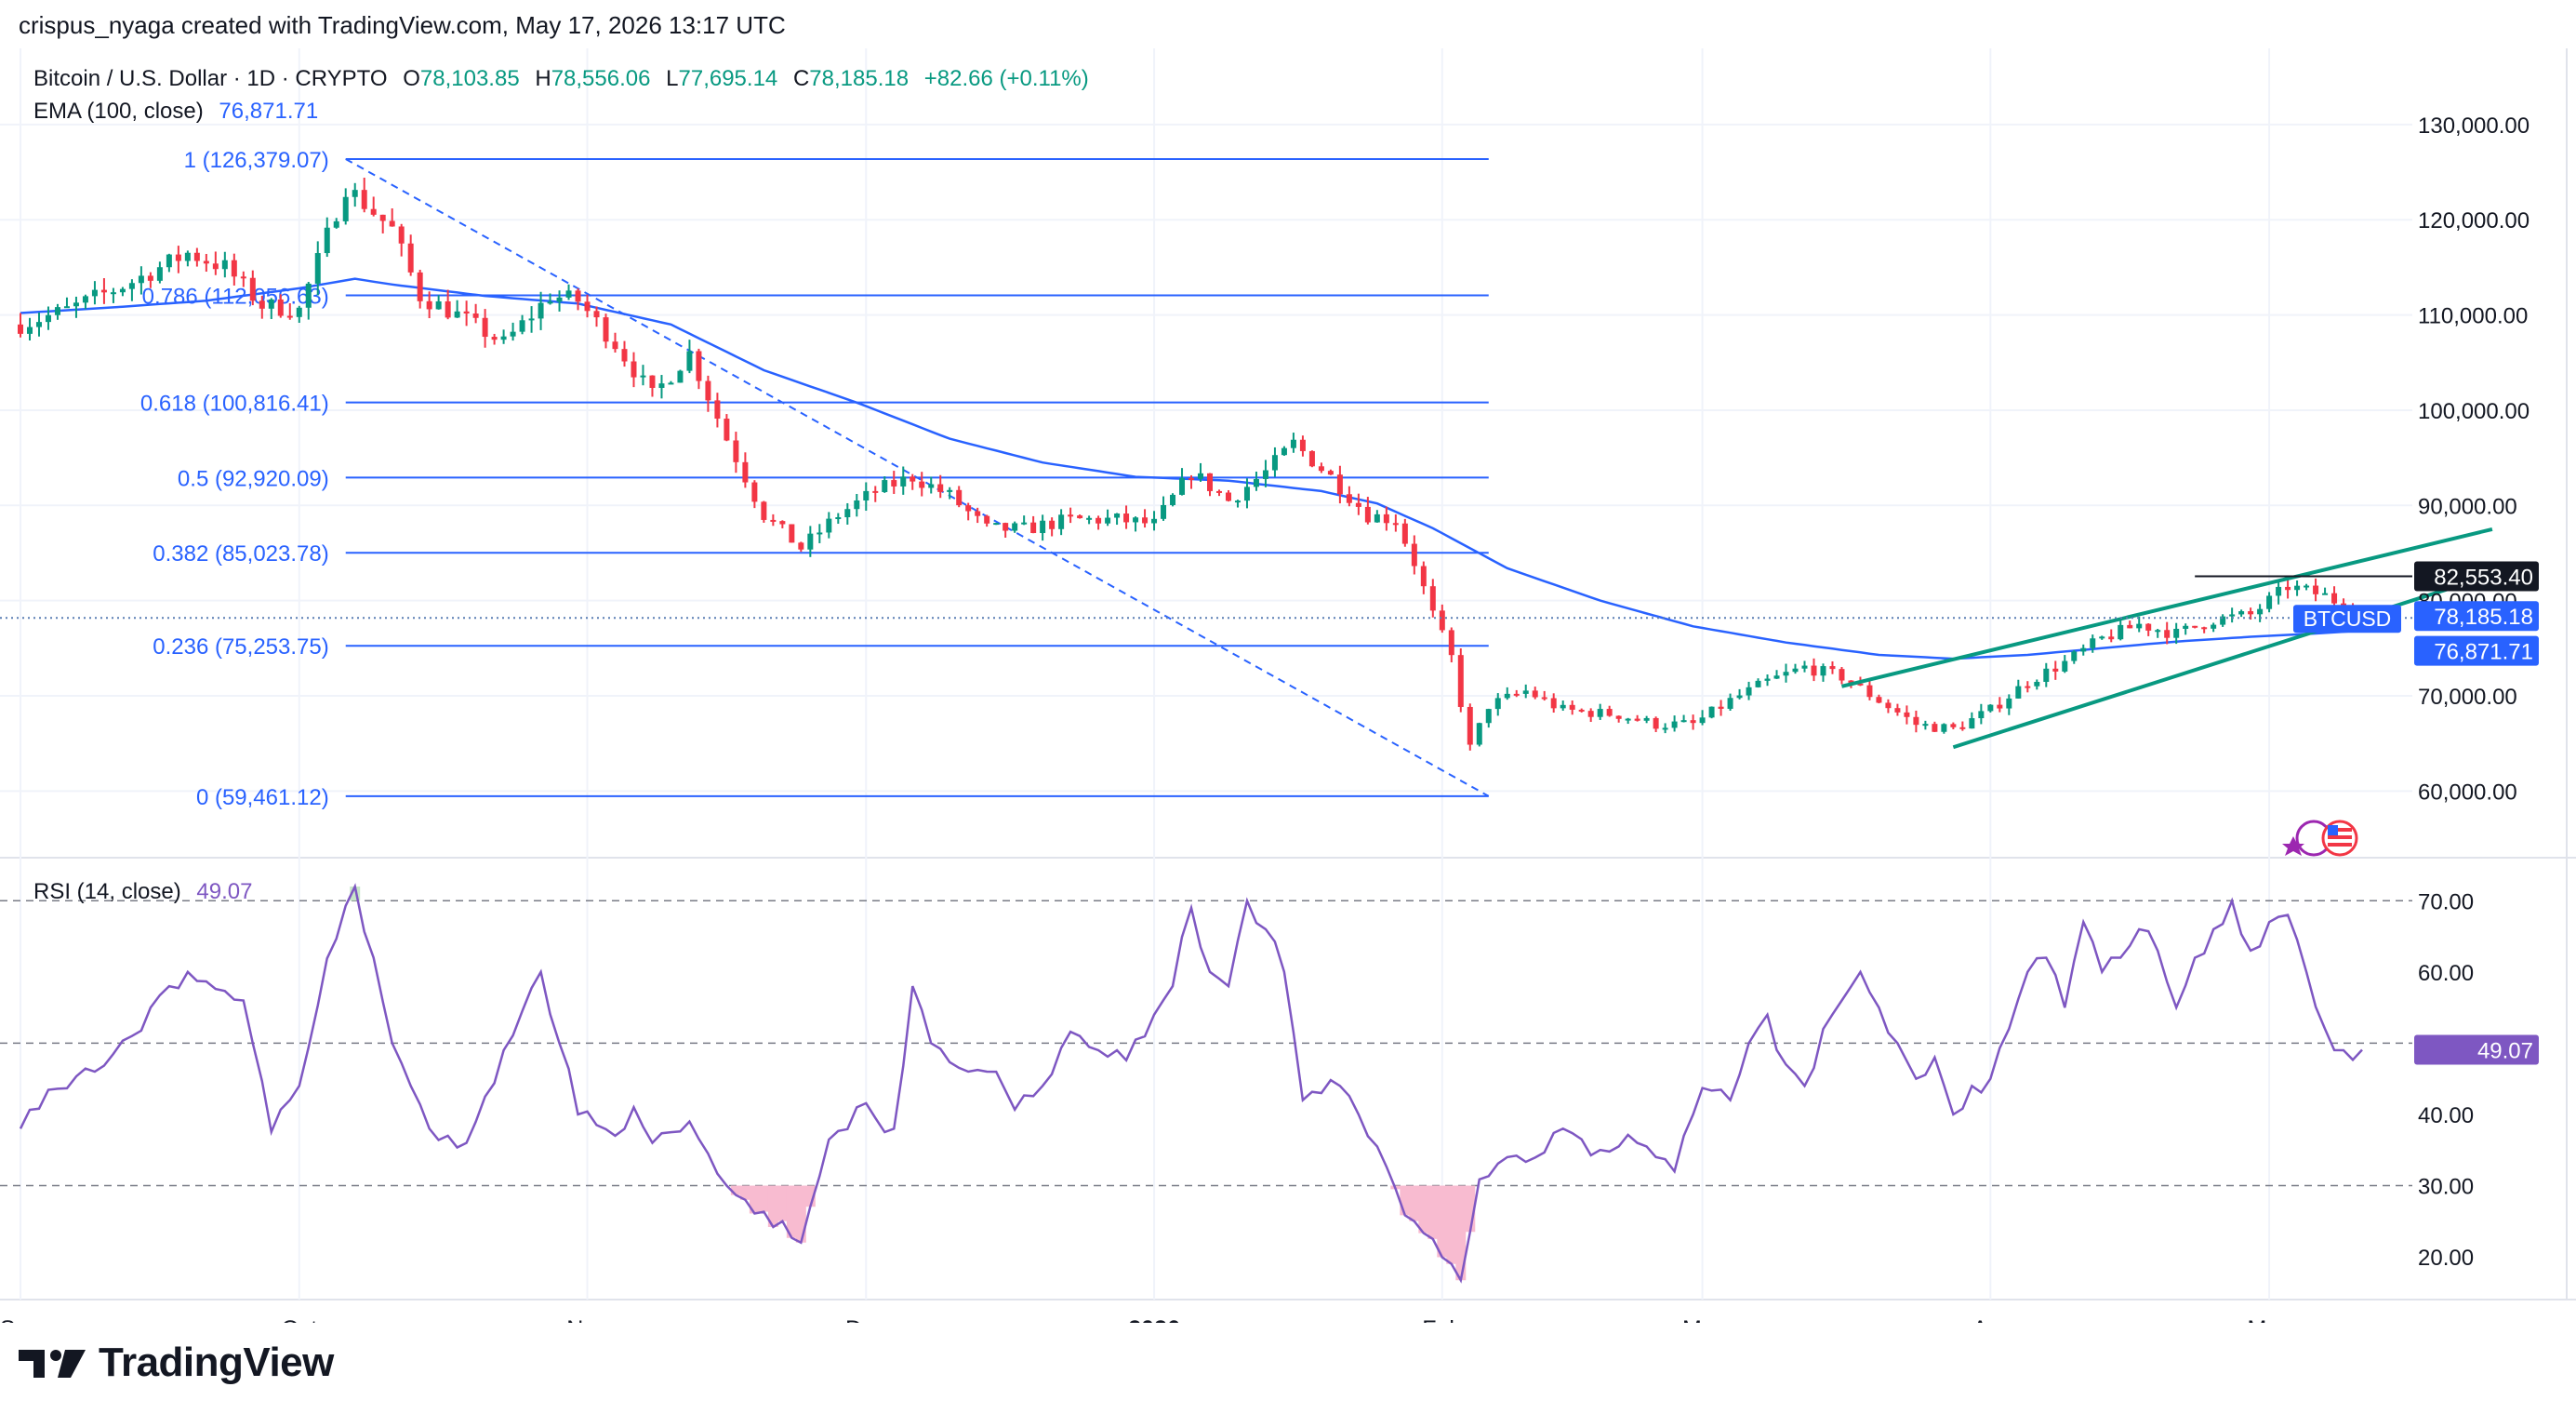 The width and height of the screenshot is (2576, 1427). I want to click on open-label: O, so click(411, 78).